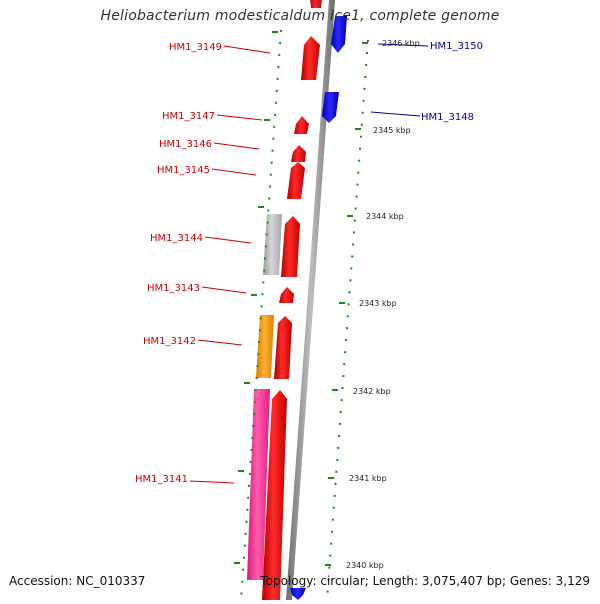 Image resolution: width=600 pixels, height=604 pixels. I want to click on scale-label-2346: 2346 kbp, so click(401, 43).